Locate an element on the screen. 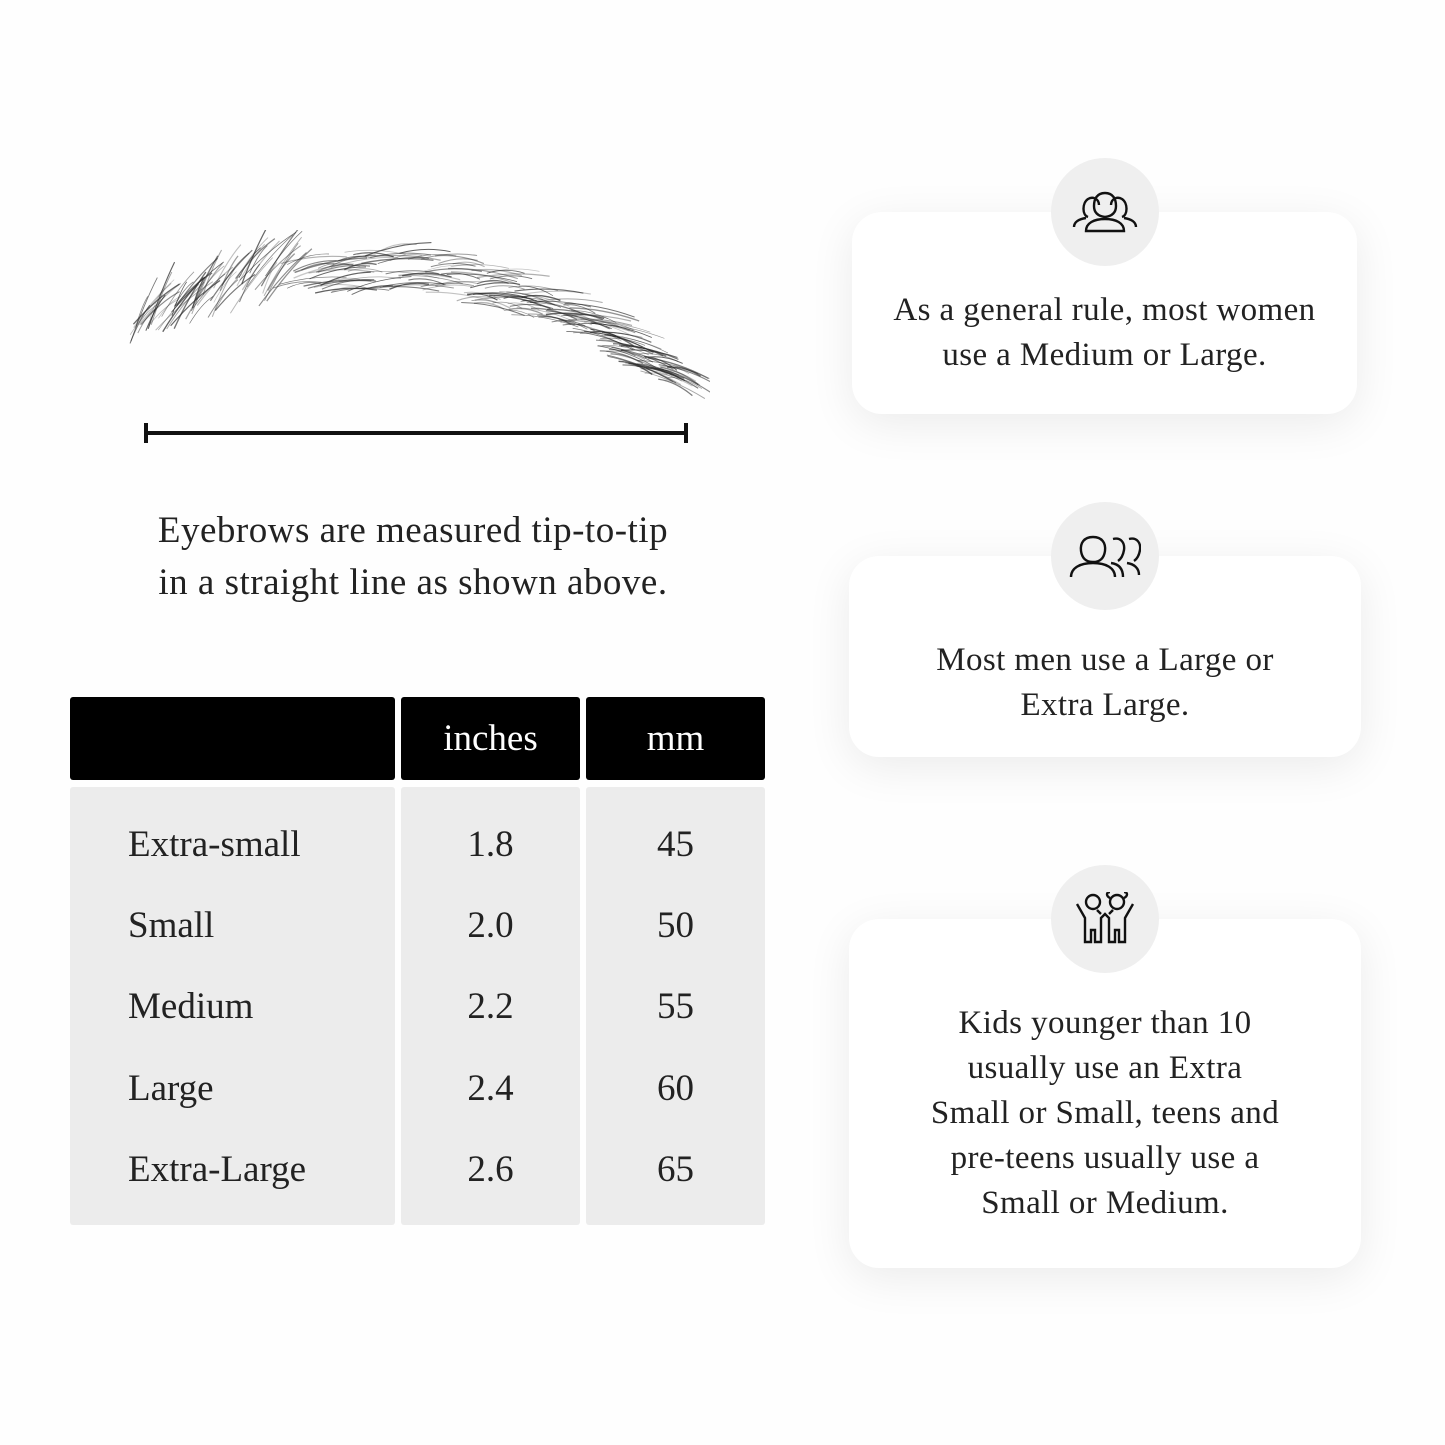  men-group-icon is located at coordinates (1105, 556).